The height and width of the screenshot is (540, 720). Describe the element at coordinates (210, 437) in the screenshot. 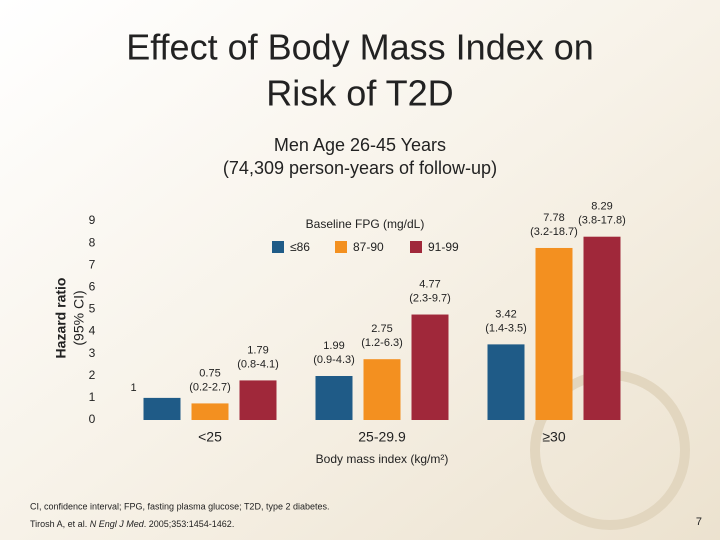

I see `x-tick-label: <25` at that location.